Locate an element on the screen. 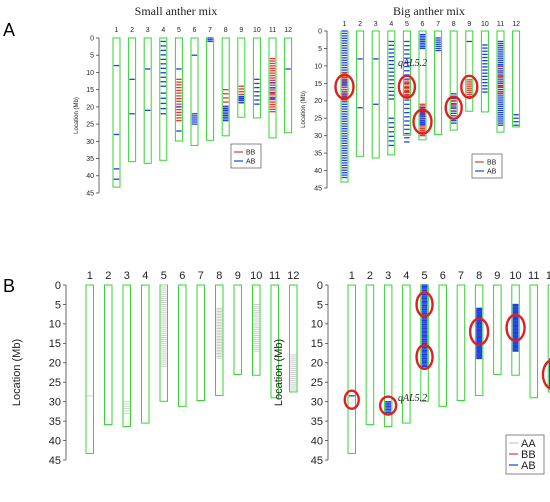  big-anther-mix-title: Big anther mix is located at coordinates (429, 11).